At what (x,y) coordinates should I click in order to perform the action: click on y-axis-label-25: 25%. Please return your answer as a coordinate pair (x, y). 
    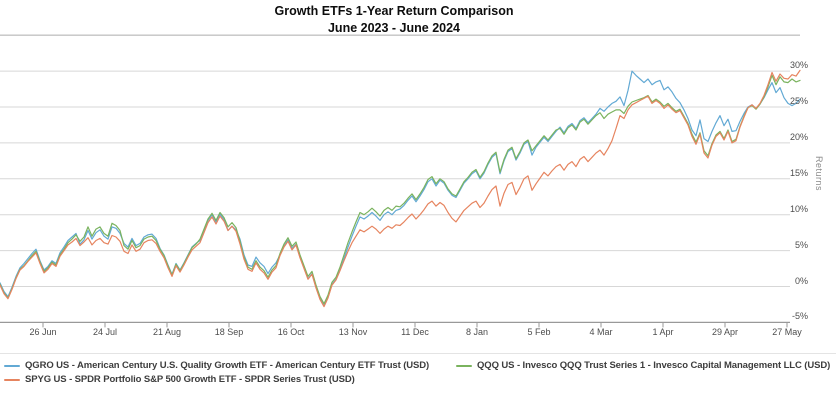
    Looking at the image, I should click on (798, 101).